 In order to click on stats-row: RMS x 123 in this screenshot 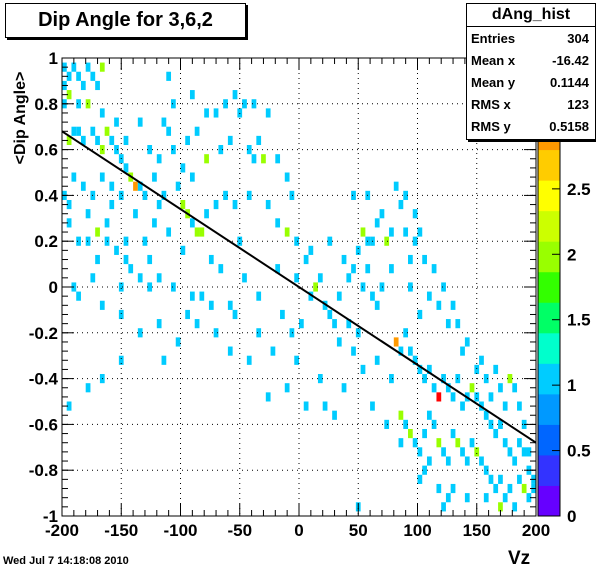, I will do `click(531, 104)`.